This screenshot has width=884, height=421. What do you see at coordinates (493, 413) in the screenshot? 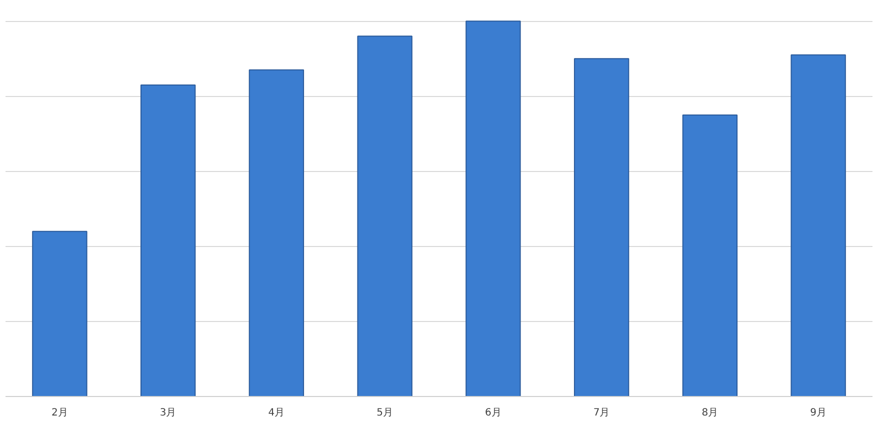
I see `x-tick-label: 6月` at bounding box center [493, 413].